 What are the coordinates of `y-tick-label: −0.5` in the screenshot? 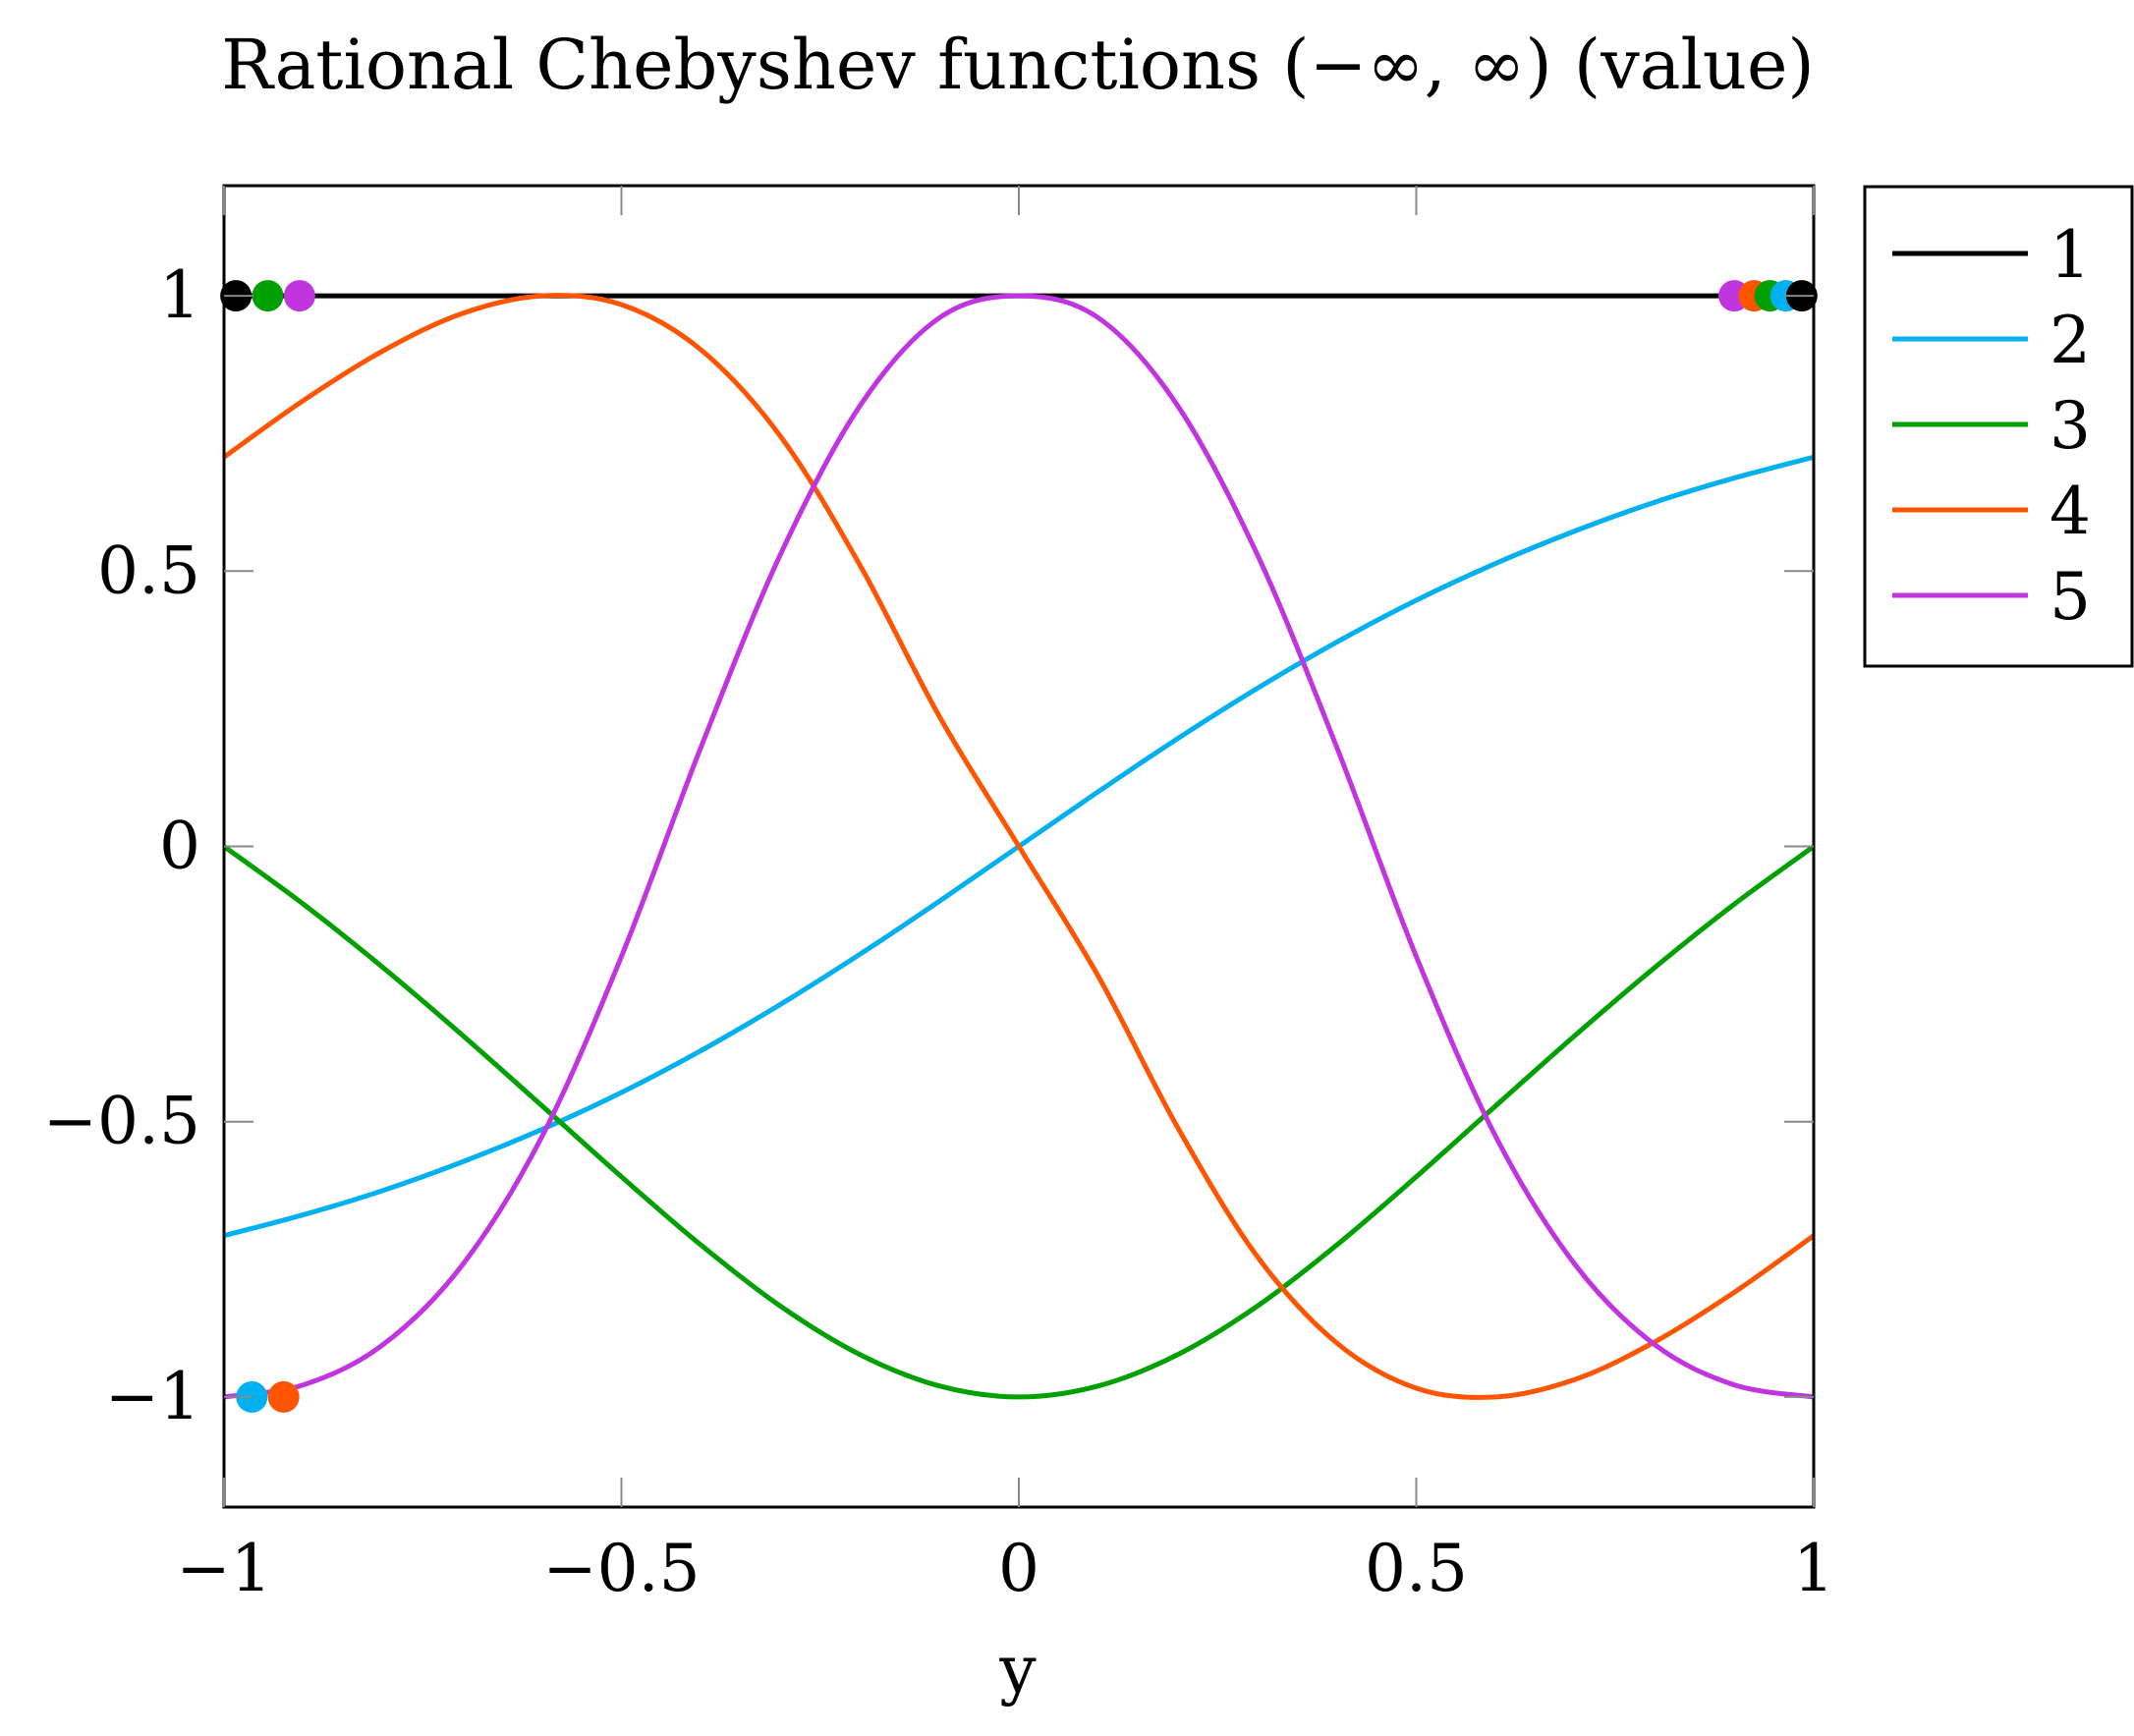 It's located at (122, 1121).